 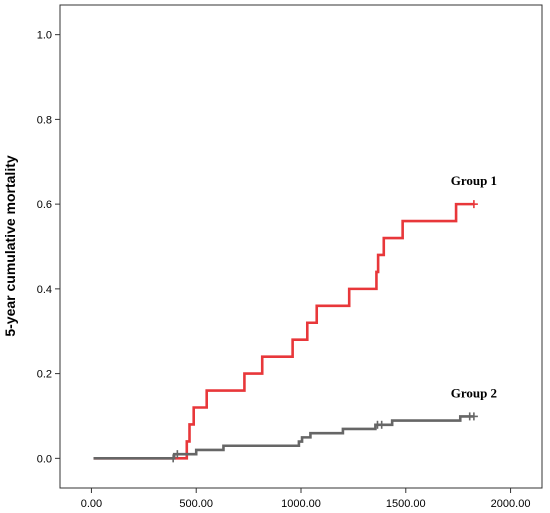 What do you see at coordinates (44, 120) in the screenshot?
I see `y-tick-label: 0.8` at bounding box center [44, 120].